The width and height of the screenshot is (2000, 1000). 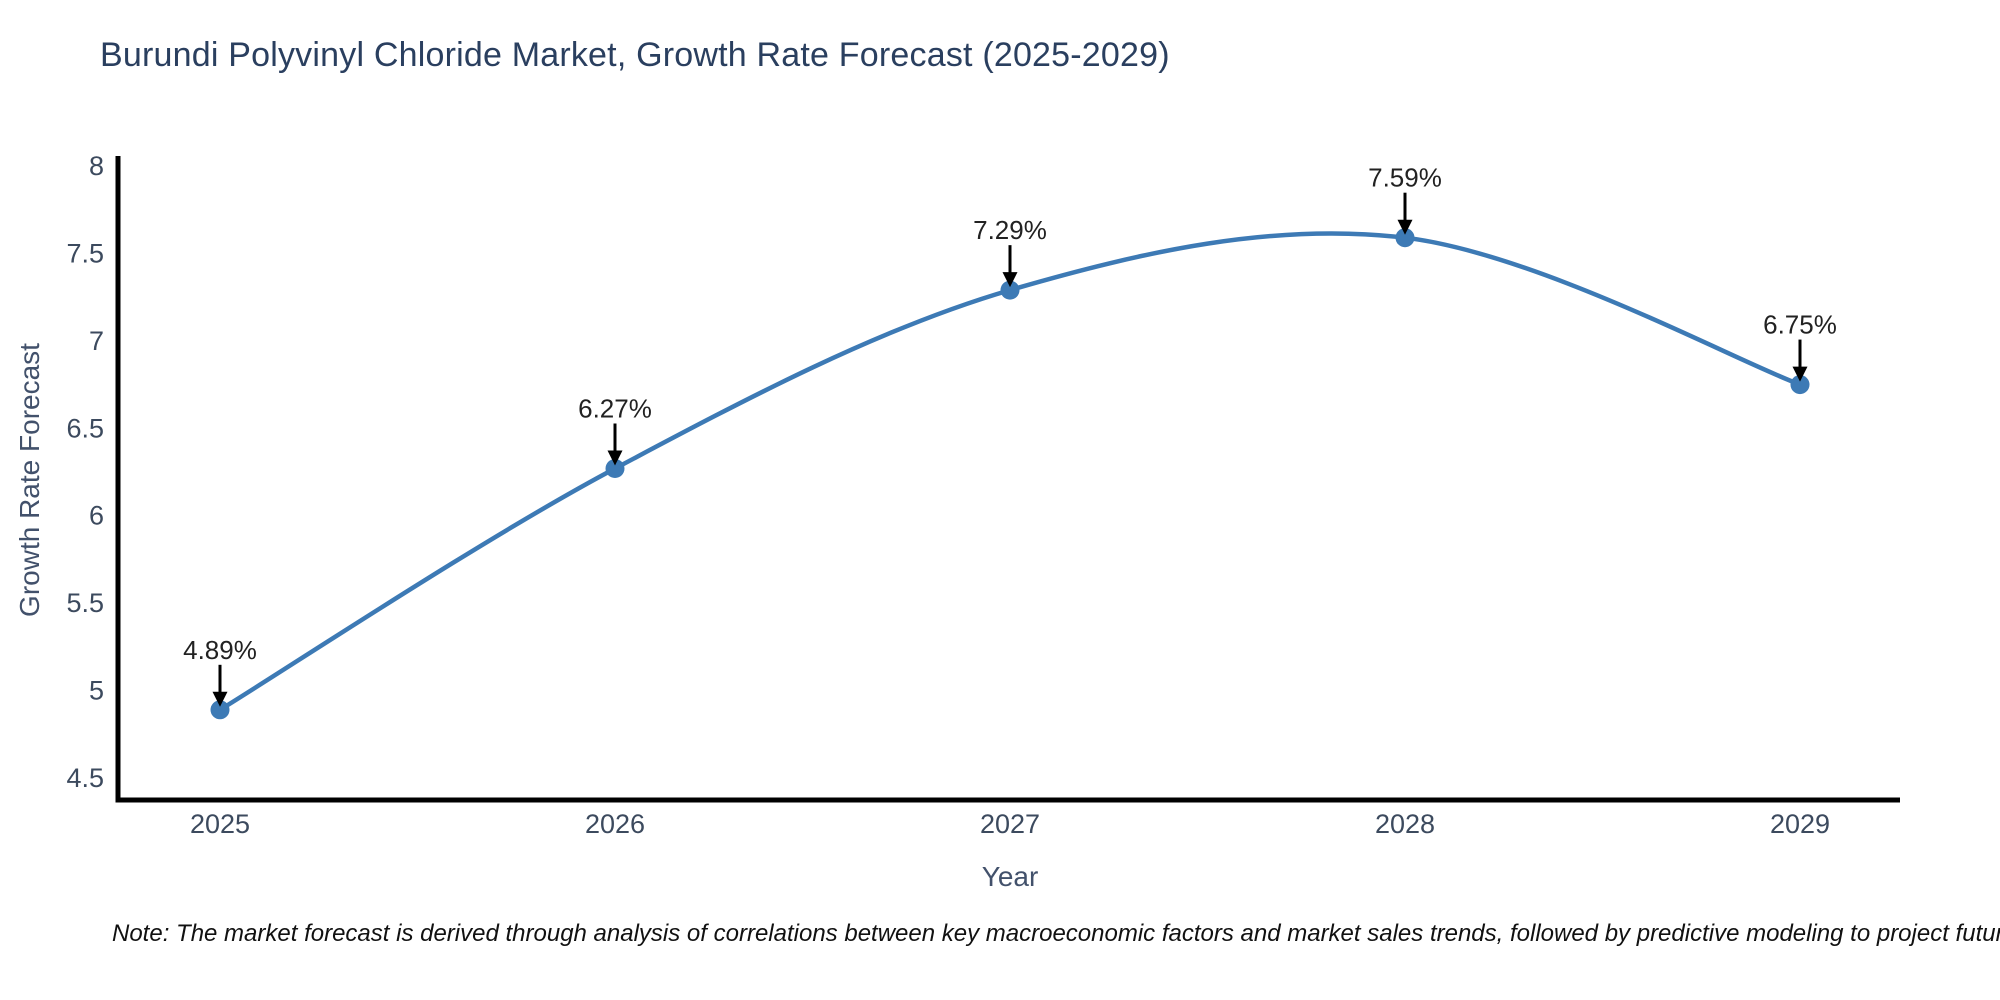 What do you see at coordinates (85, 778) in the screenshot?
I see `y-tick-label: 4.5` at bounding box center [85, 778].